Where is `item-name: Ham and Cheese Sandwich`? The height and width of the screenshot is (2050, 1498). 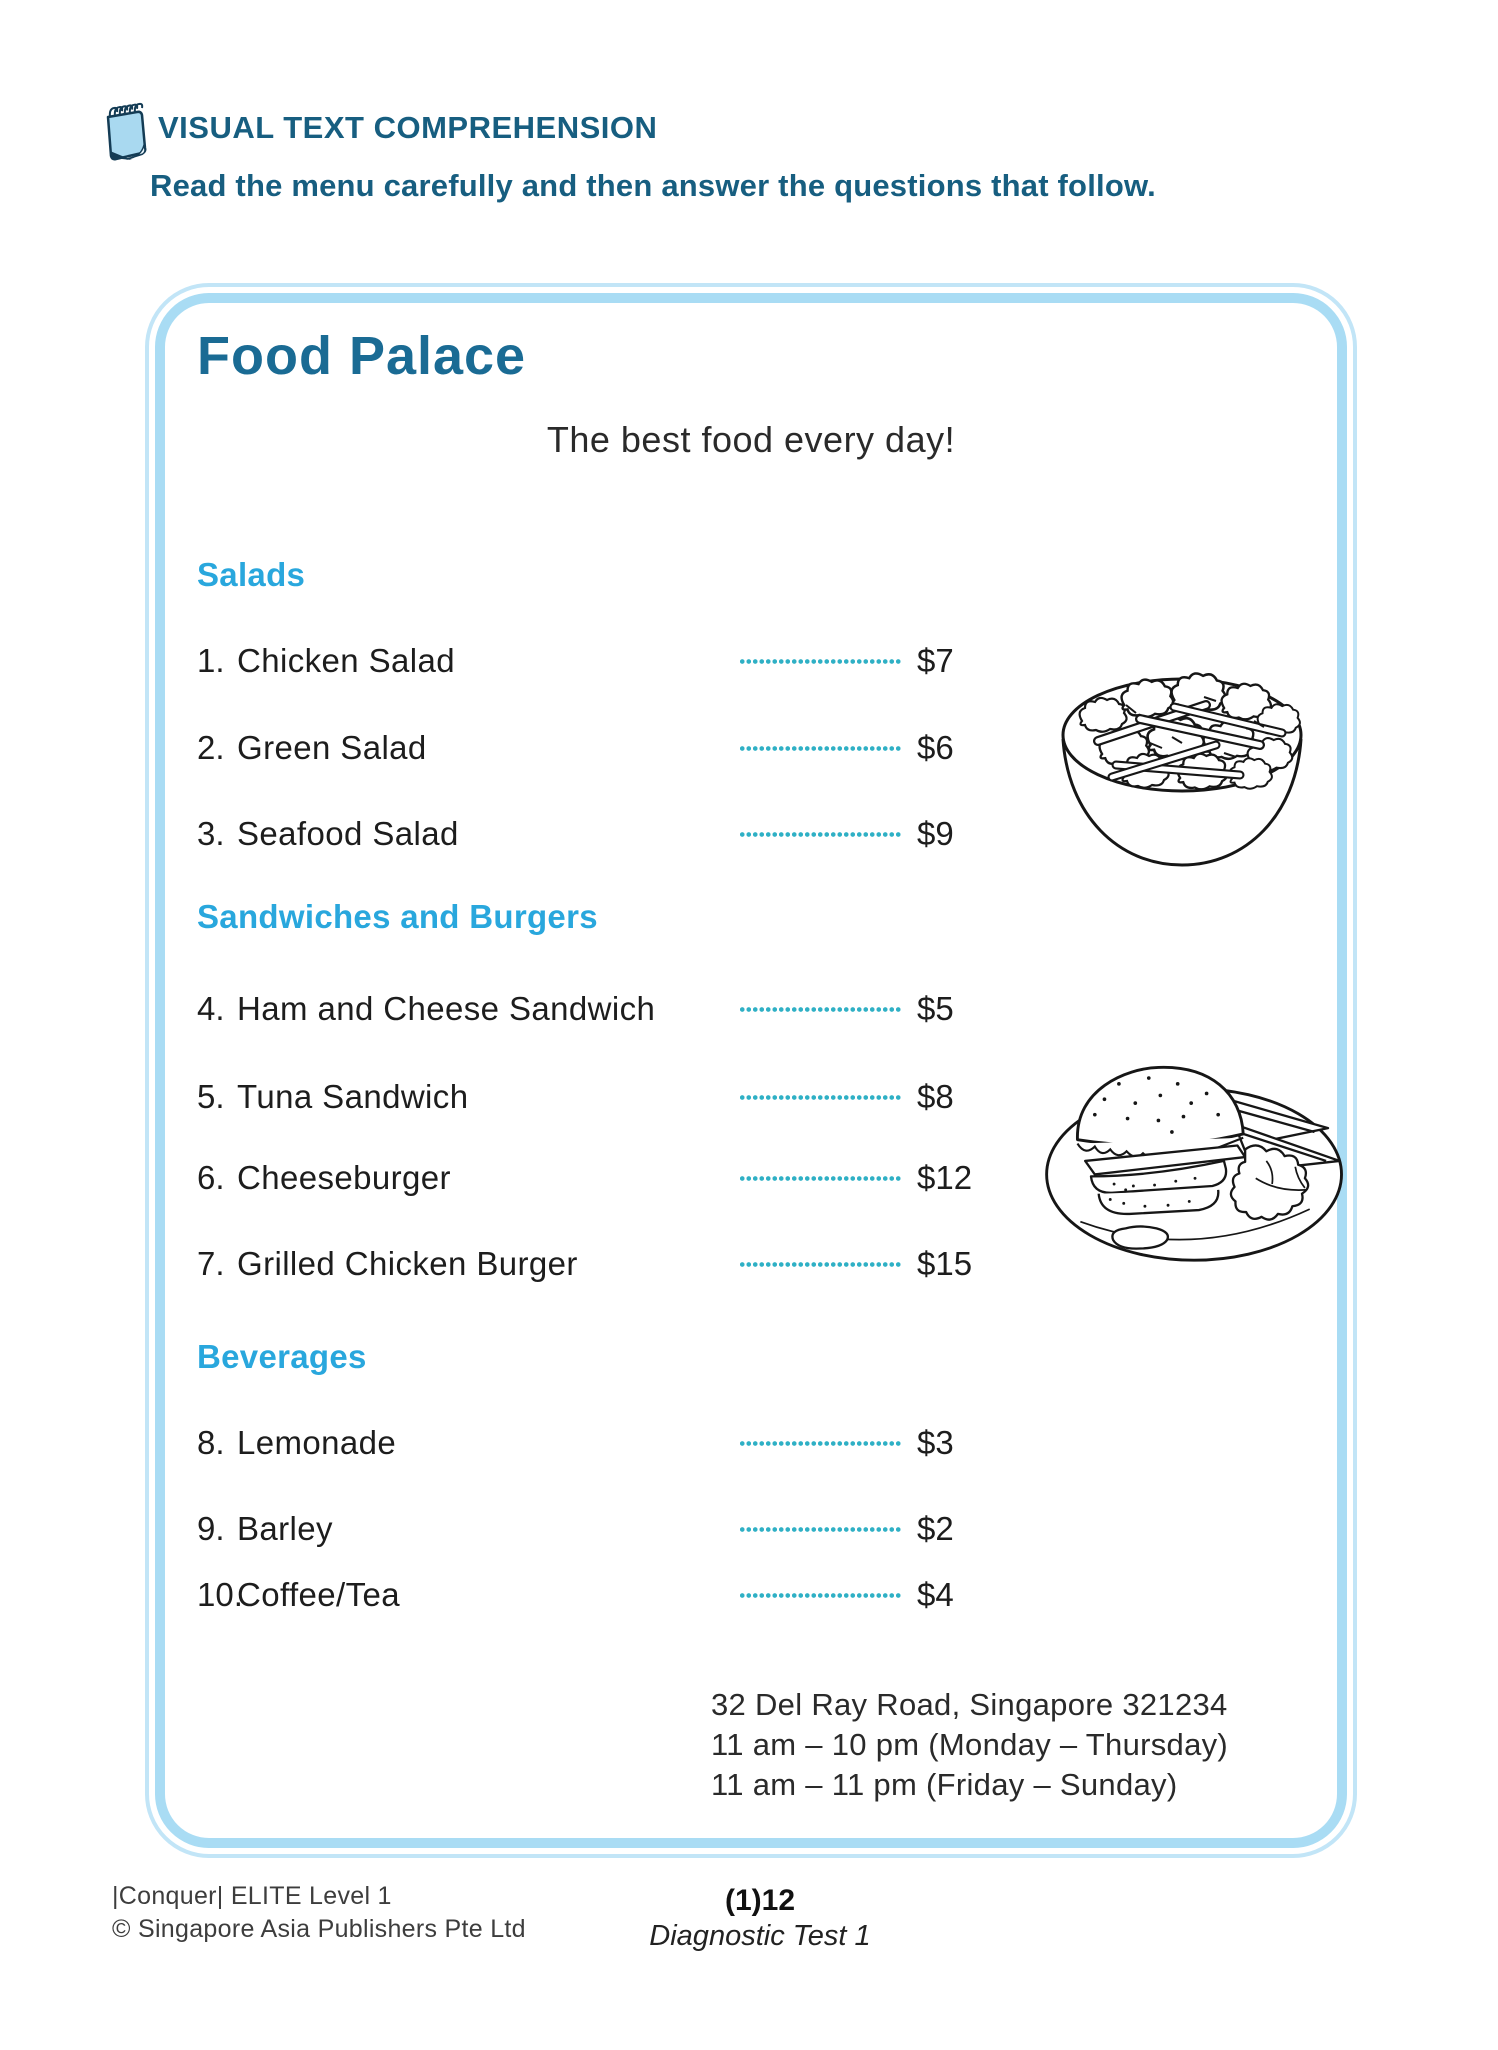
item-name: Ham and Cheese Sandwich is located at coordinates (446, 1008).